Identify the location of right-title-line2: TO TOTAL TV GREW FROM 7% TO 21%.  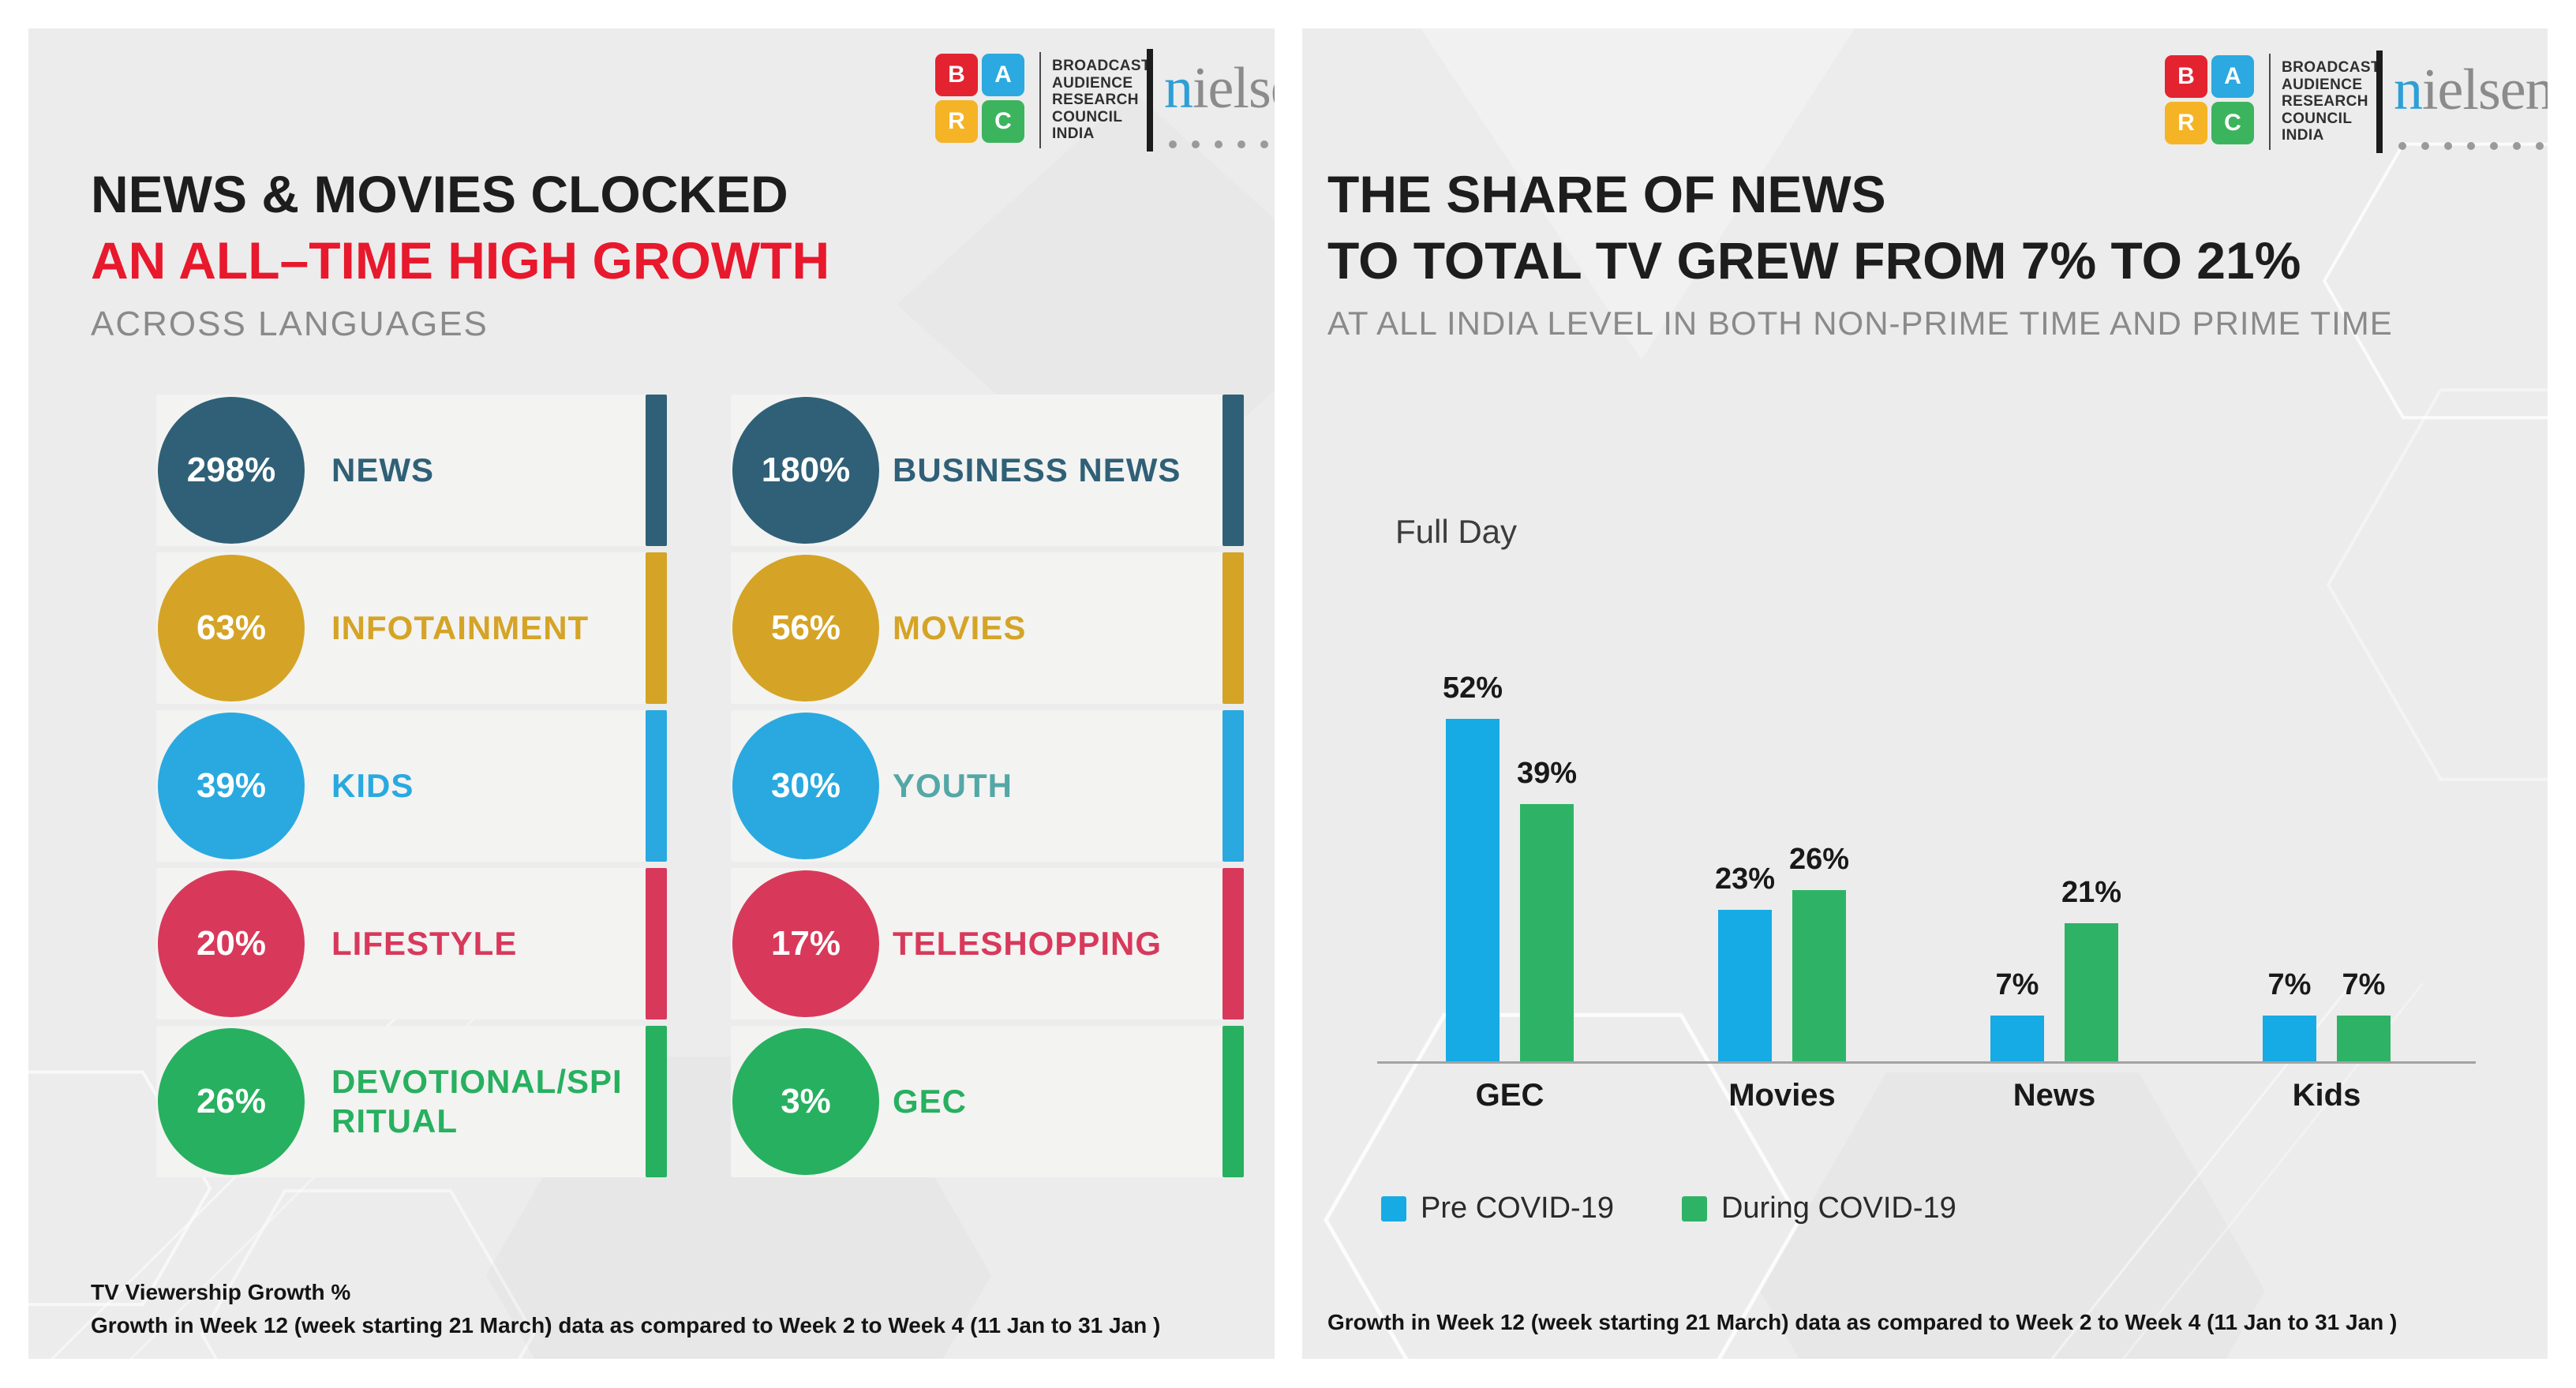
(1814, 260).